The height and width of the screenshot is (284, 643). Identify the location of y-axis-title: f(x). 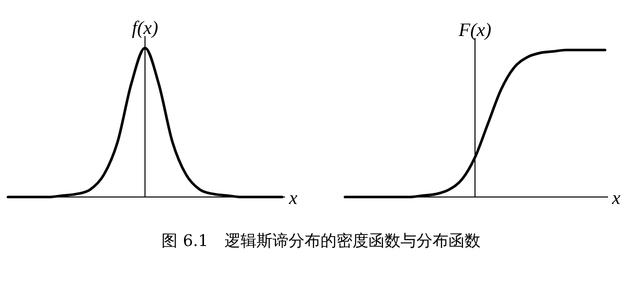
(145, 28).